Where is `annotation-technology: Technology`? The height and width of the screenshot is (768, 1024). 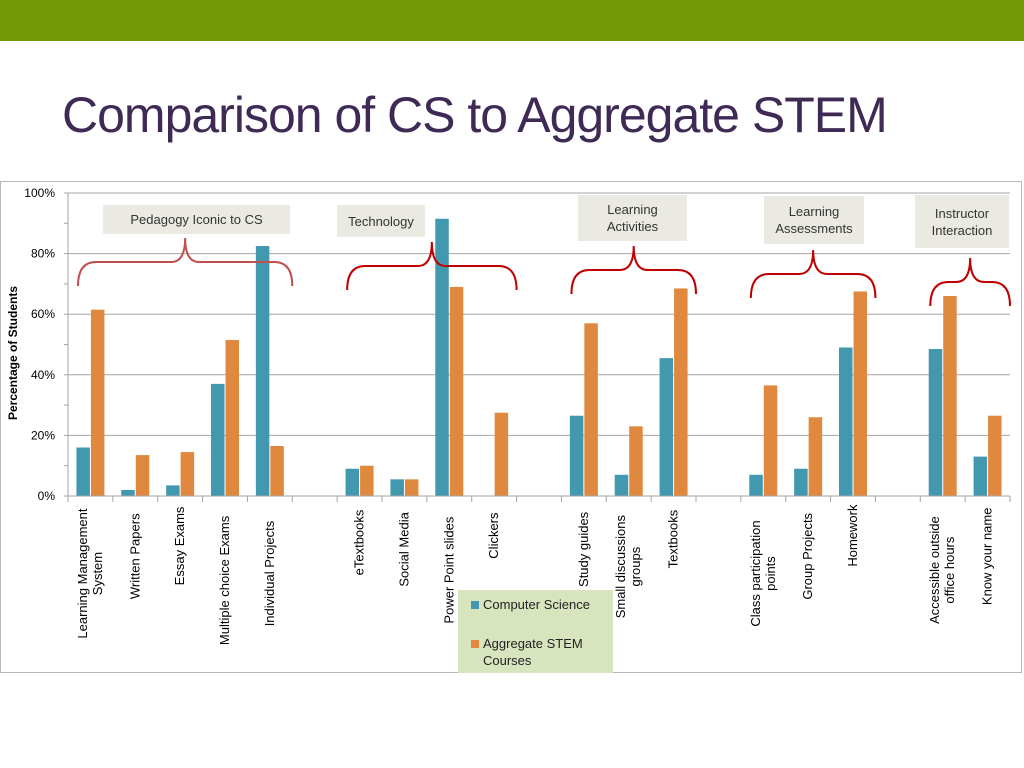
annotation-technology: Technology is located at coordinates (381, 221).